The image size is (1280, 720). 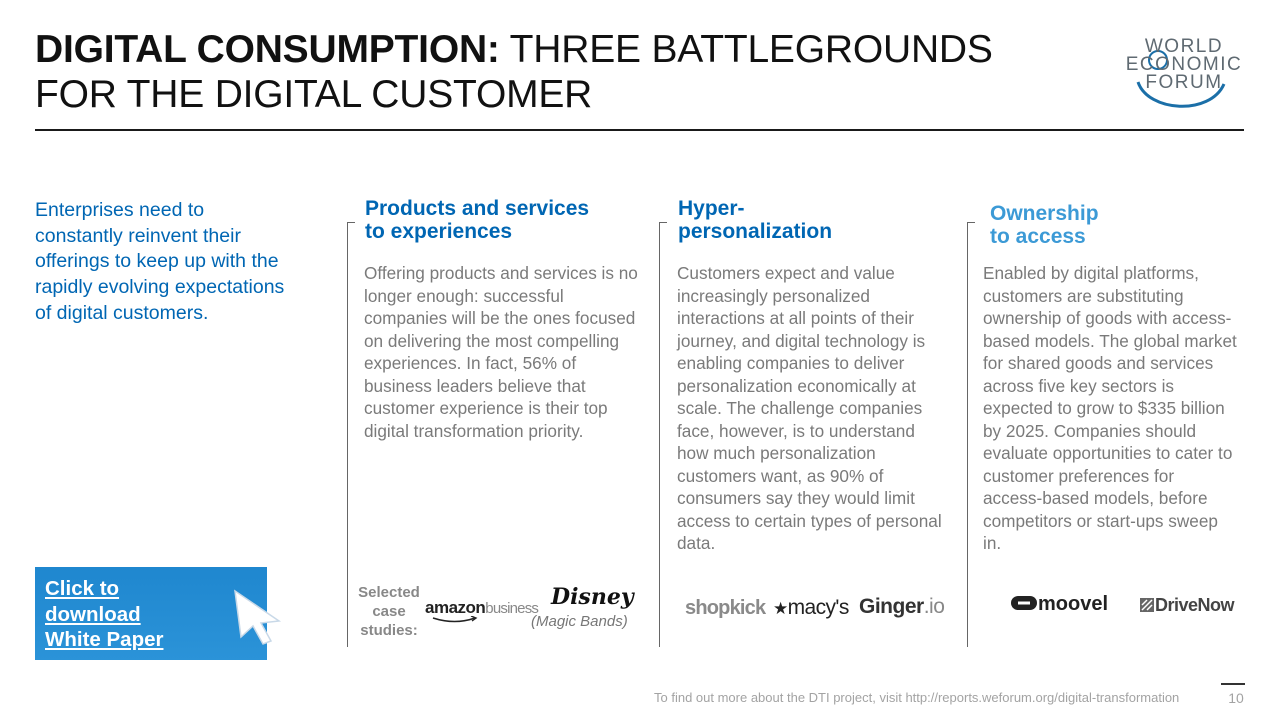 I want to click on case-studies-label-line2: case, so click(x=389, y=611).